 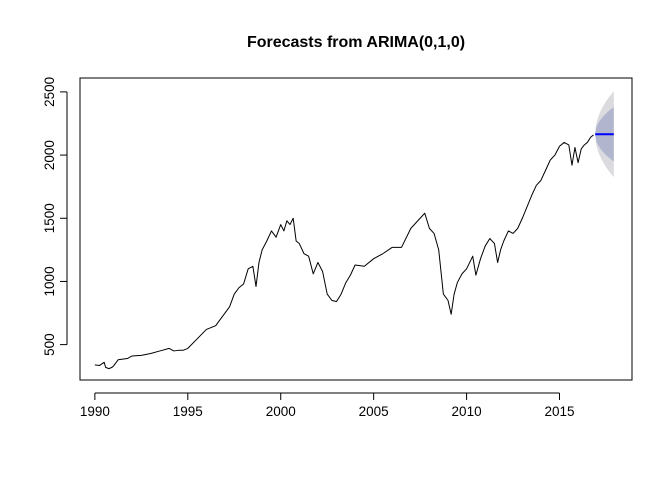 What do you see at coordinates (327, 405) in the screenshot?
I see `x-axis: 1990 1995 2000 2005 2010 2015` at bounding box center [327, 405].